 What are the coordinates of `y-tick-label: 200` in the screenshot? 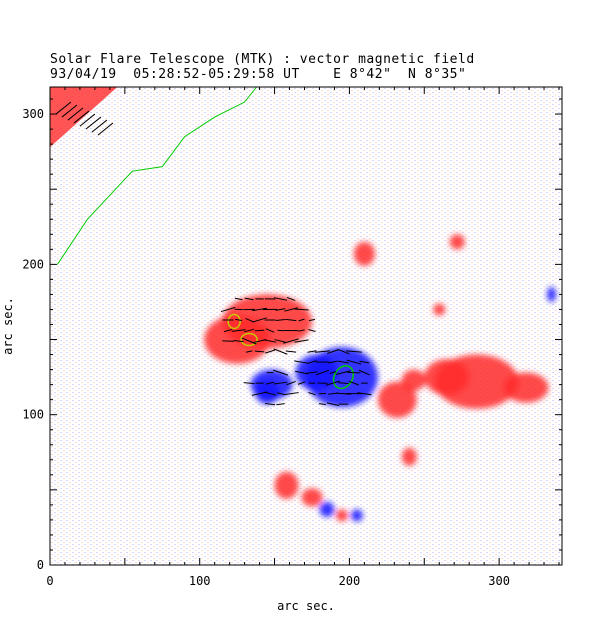 It's located at (33, 264).